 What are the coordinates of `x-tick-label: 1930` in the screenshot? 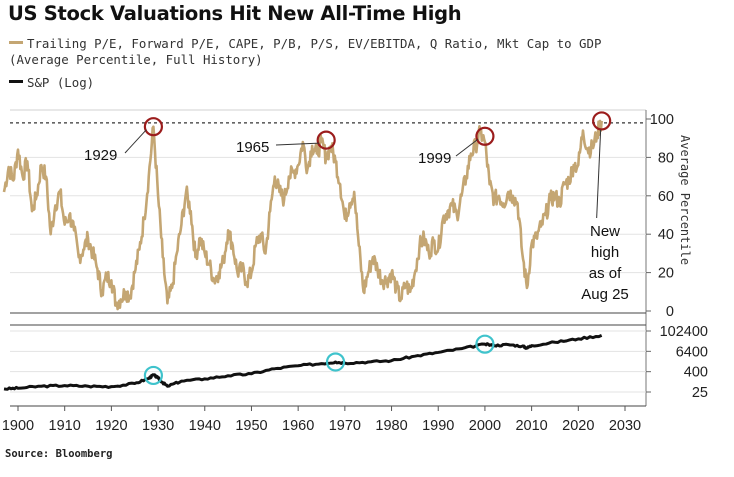 It's located at (158, 426).